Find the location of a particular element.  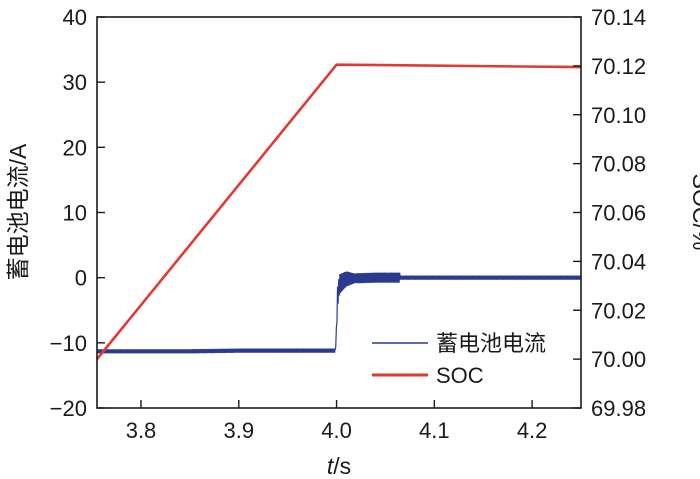

y-left-axis-title: 蓄电池电流/A is located at coordinates (18, 211).